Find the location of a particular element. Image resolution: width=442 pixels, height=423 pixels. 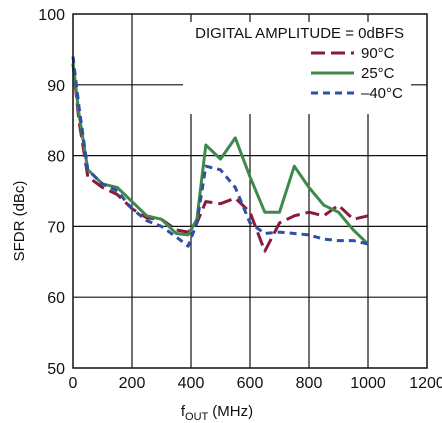

x-axis-title-unit: (MHz) is located at coordinates (232, 411).